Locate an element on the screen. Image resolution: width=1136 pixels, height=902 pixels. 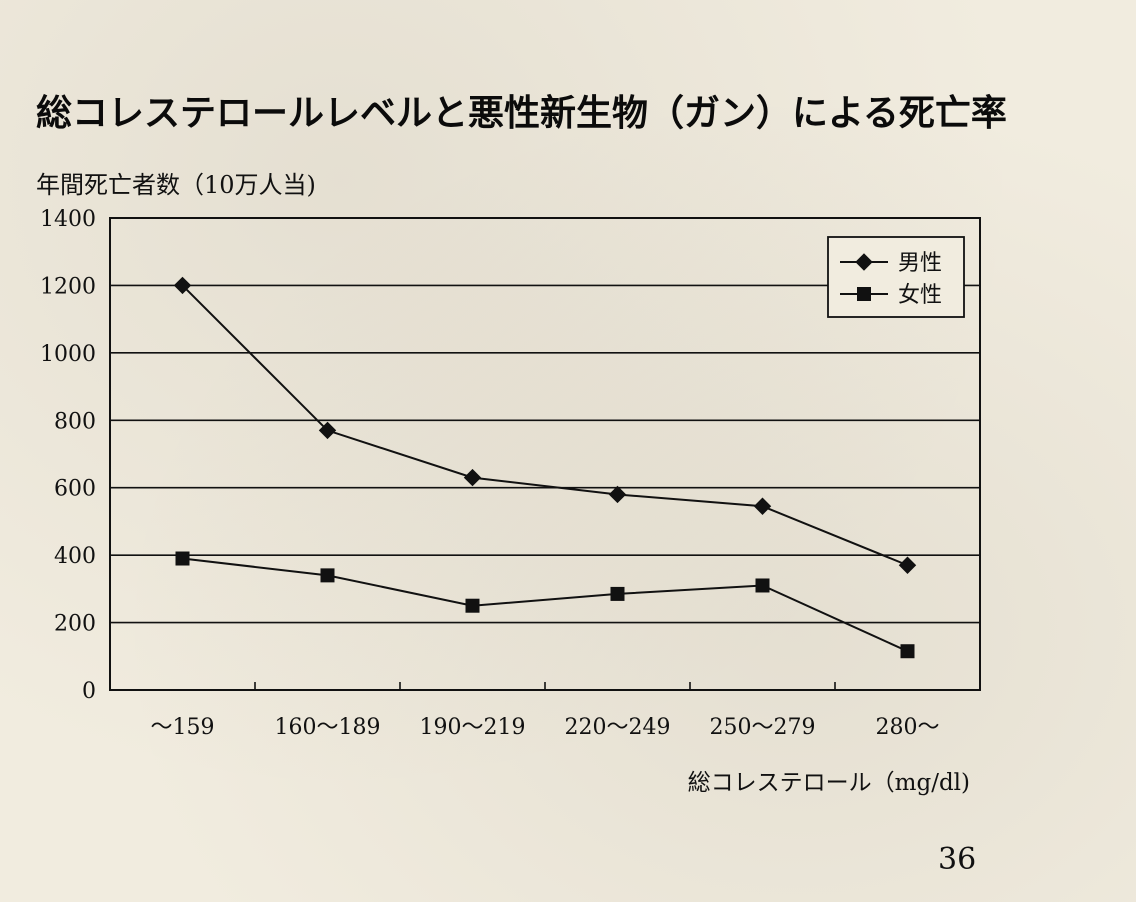
legend-diamond-marker is located at coordinates (864, 262).